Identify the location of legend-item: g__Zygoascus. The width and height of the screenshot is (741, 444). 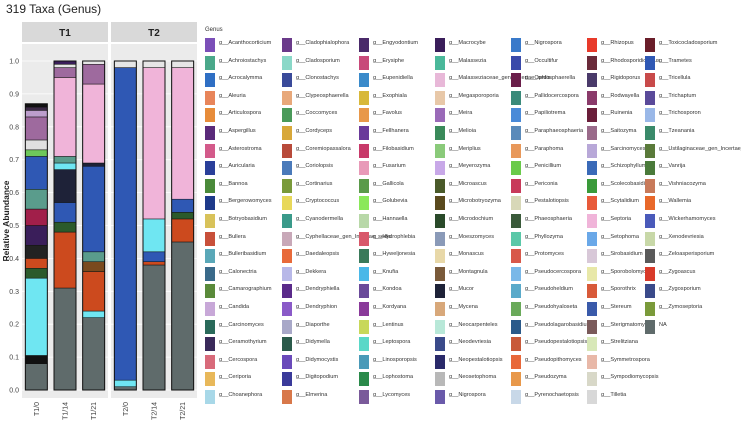
(693, 274).